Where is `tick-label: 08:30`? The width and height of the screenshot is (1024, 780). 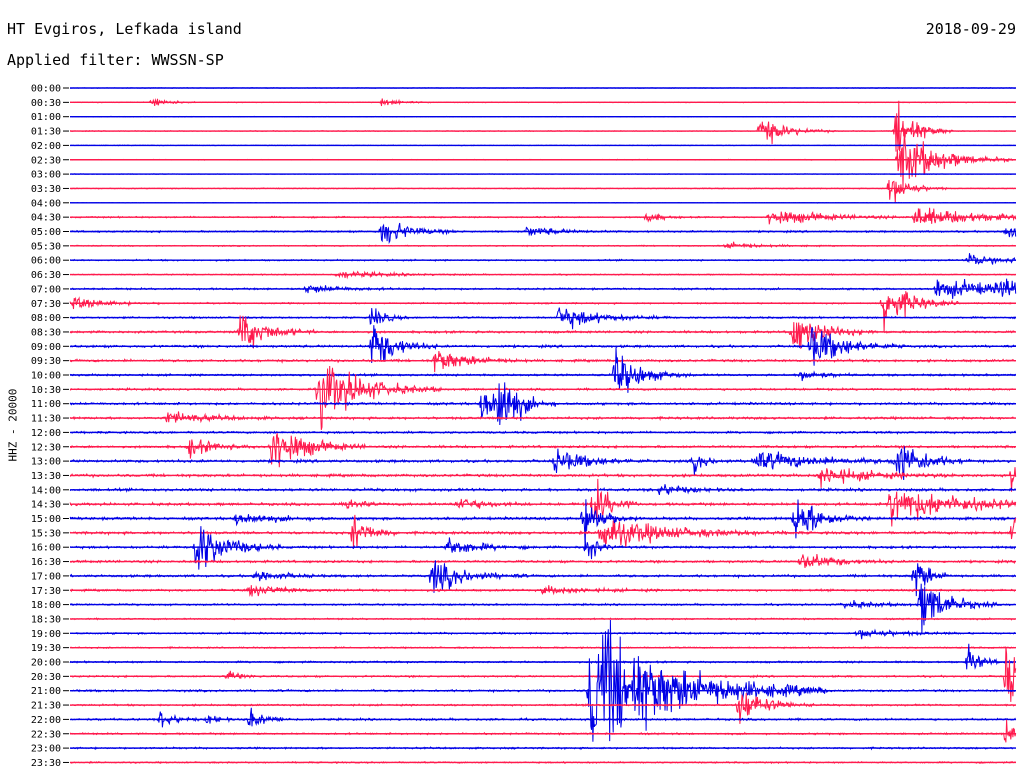 tick-label: 08:30 is located at coordinates (46, 332).